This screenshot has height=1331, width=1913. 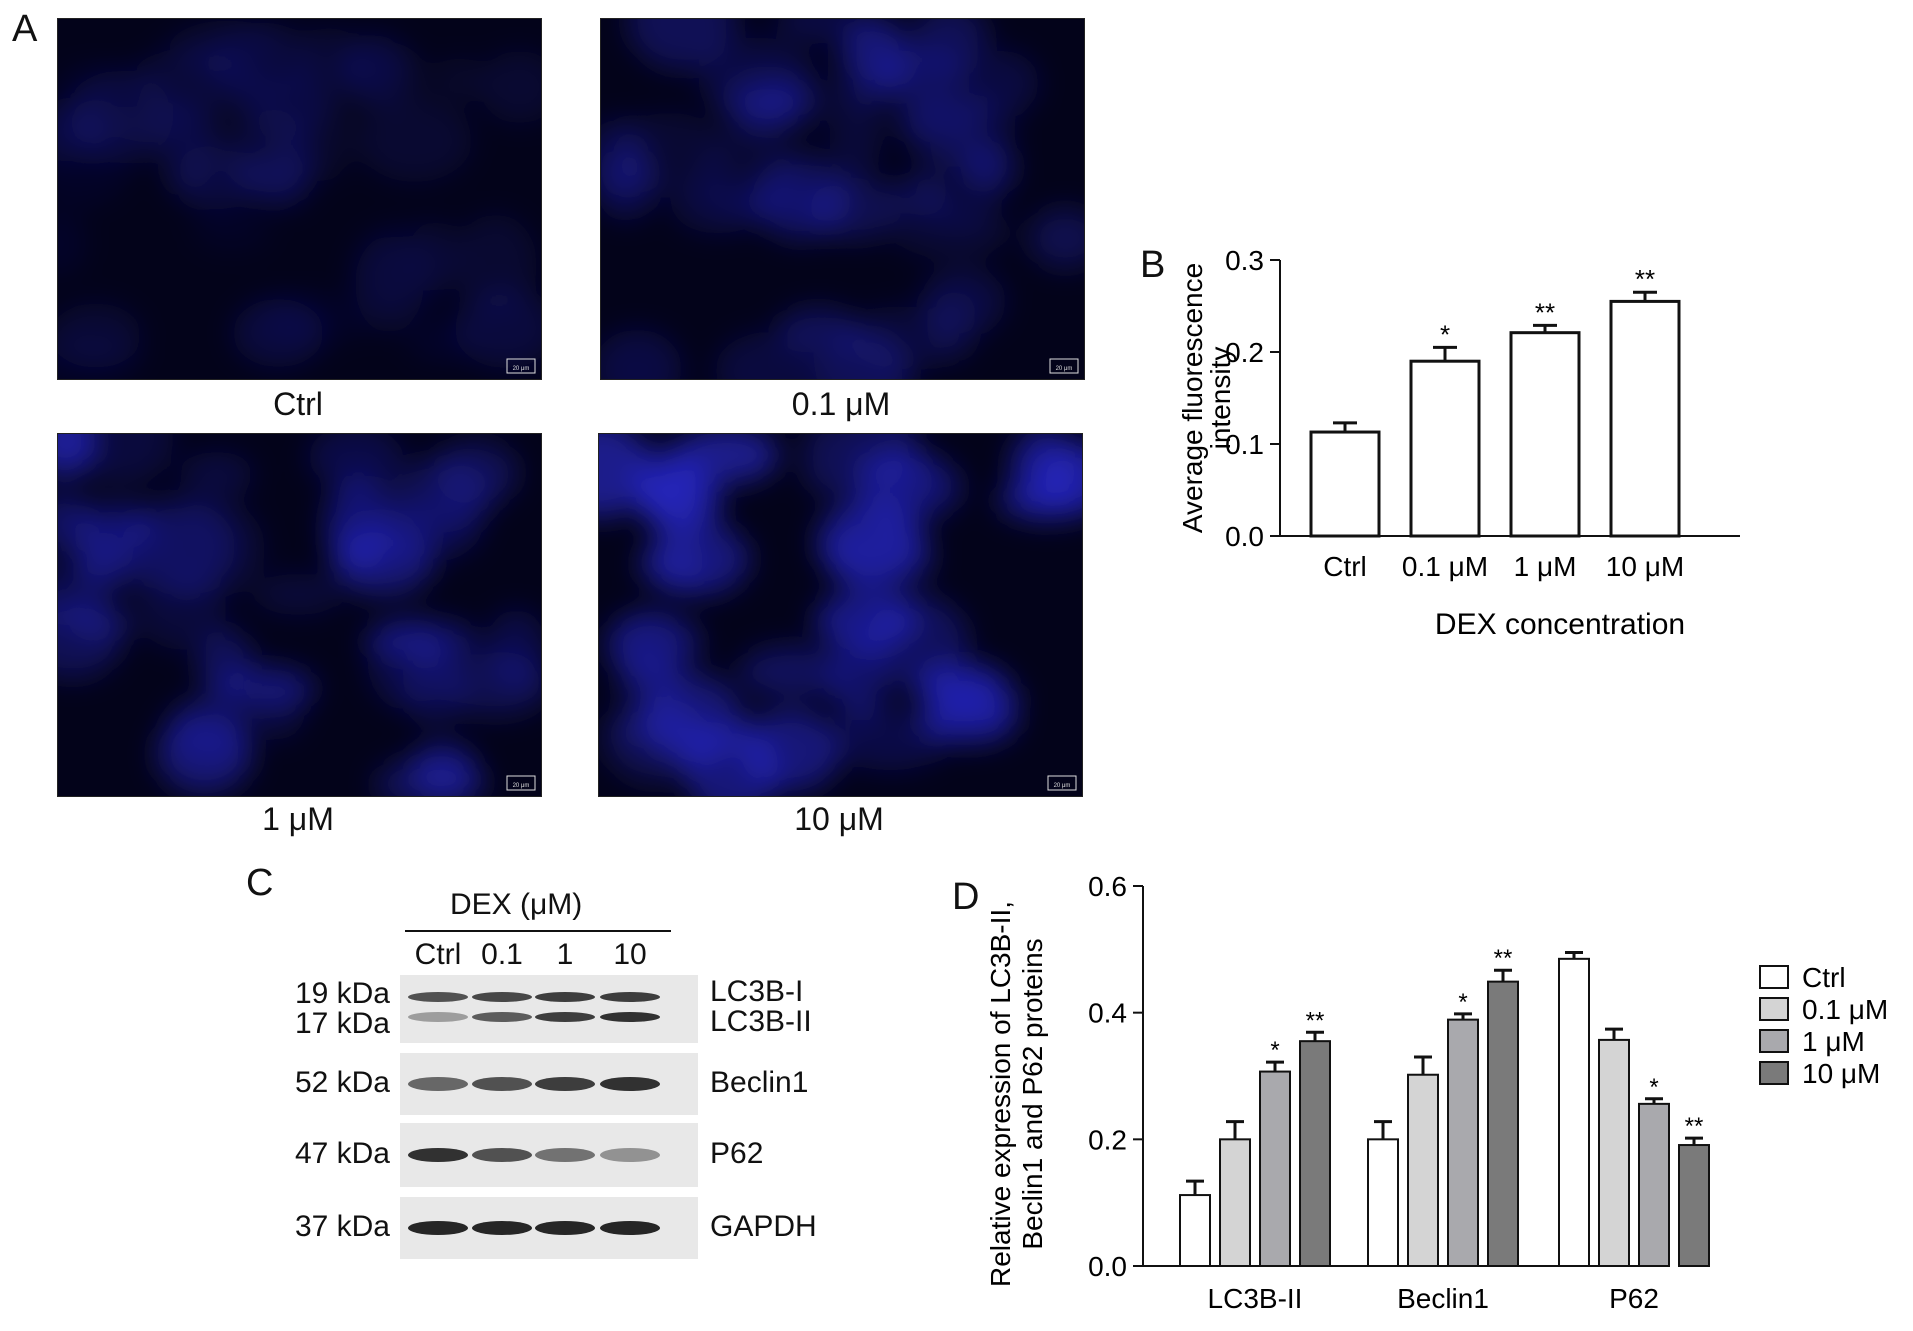 I want to click on protein-label: P62, so click(x=737, y=1153).